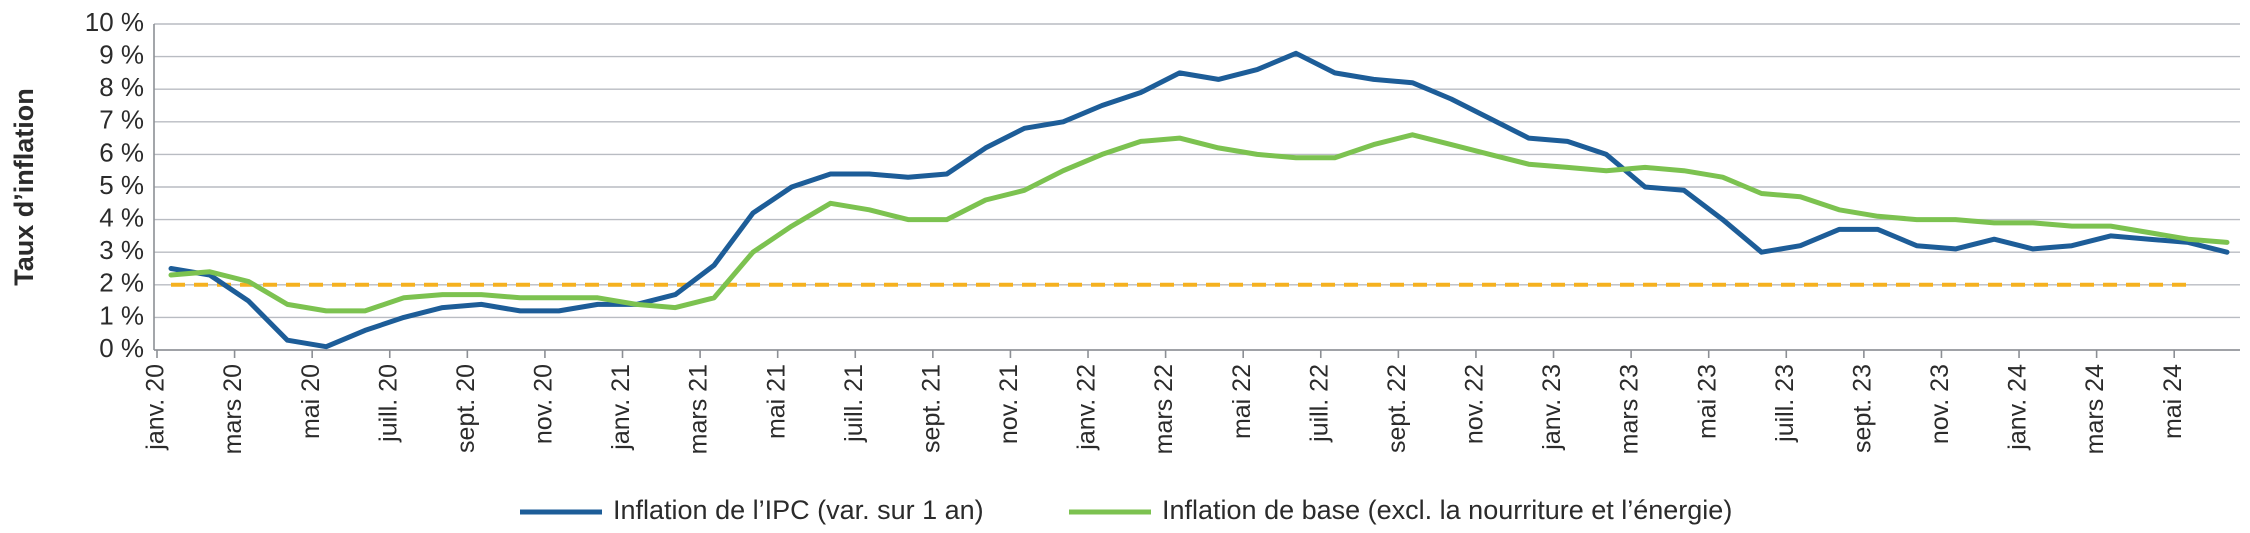 This screenshot has height=533, width=2250. Describe the element at coordinates (1087, 407) in the screenshot. I see `x-tick-label: janv. 22` at that location.